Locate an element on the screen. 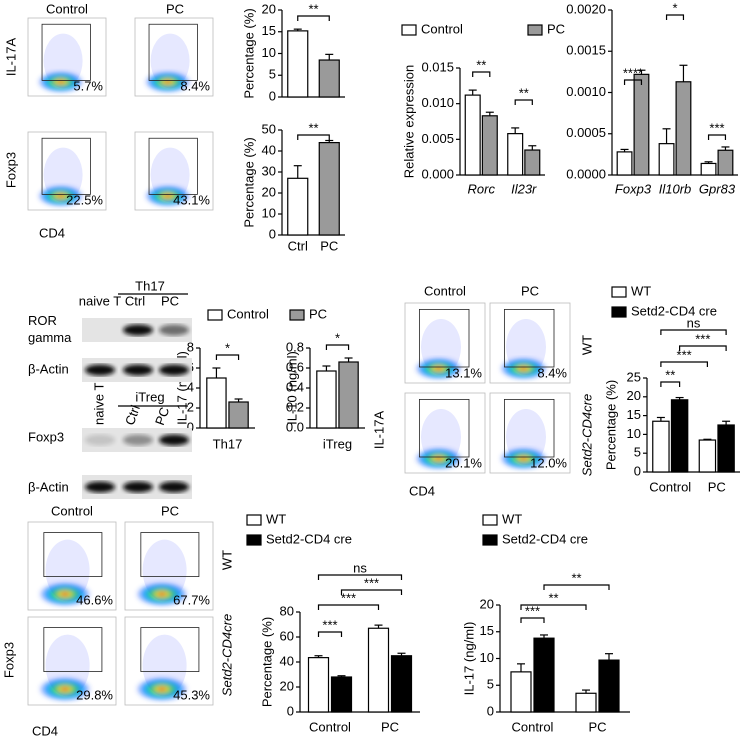  legend-label: WT is located at coordinates (641, 290).